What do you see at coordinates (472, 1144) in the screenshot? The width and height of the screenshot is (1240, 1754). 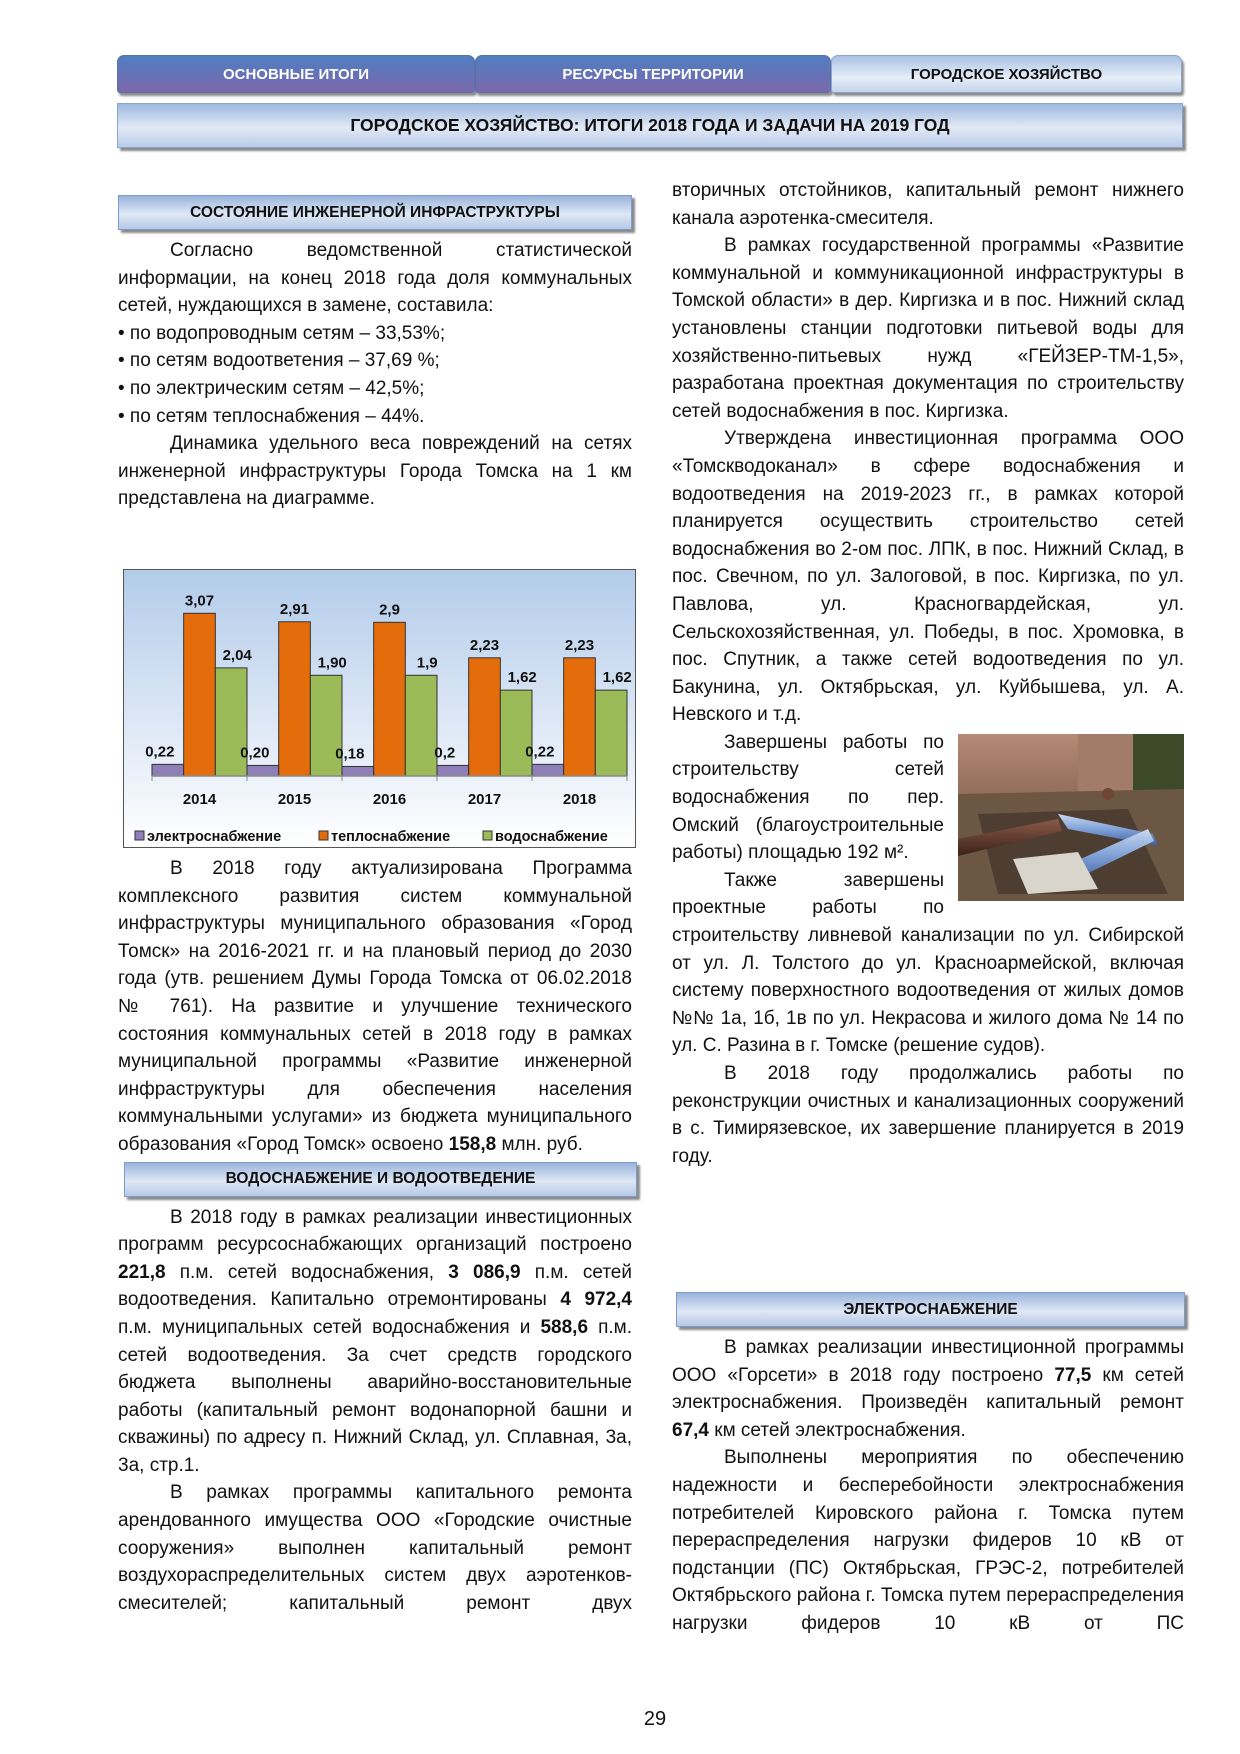 I see `bold-value: 158,8` at bounding box center [472, 1144].